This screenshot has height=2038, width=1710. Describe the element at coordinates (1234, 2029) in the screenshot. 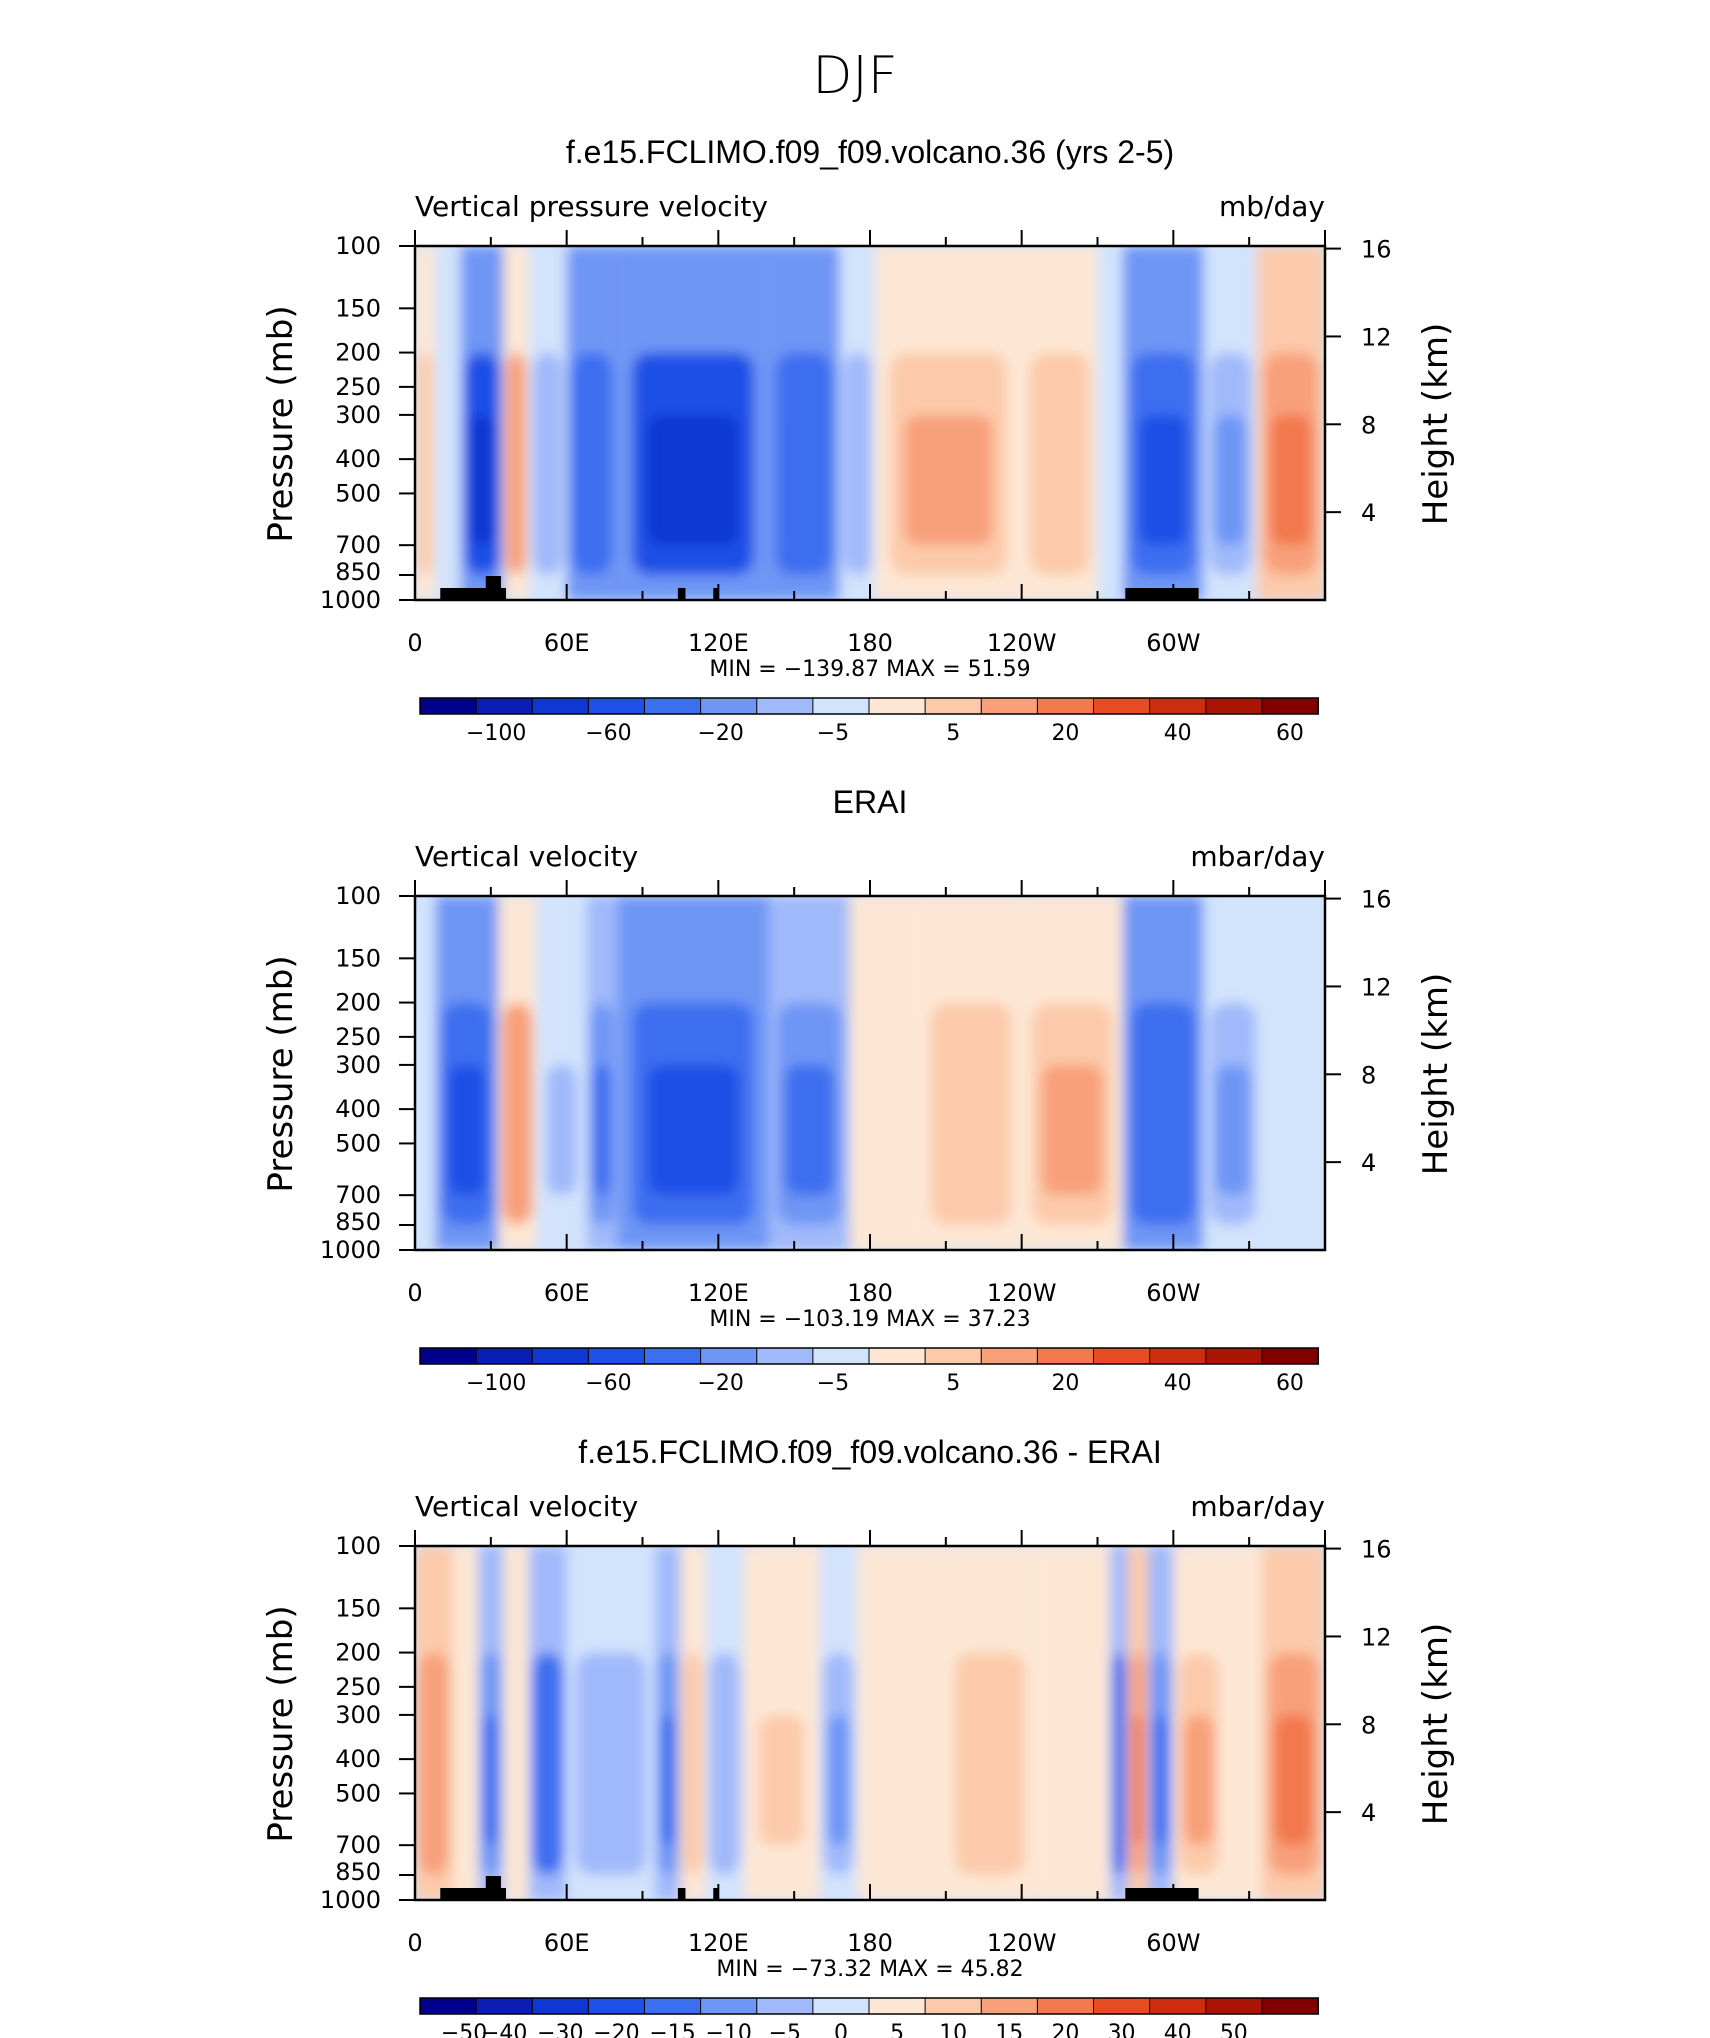

I see `colorbar-label: 50` at that location.